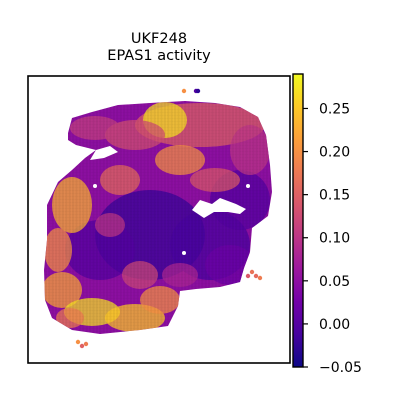 The image size is (400, 400). I want to click on colorbar-tick-label: −0.05, so click(340, 368).